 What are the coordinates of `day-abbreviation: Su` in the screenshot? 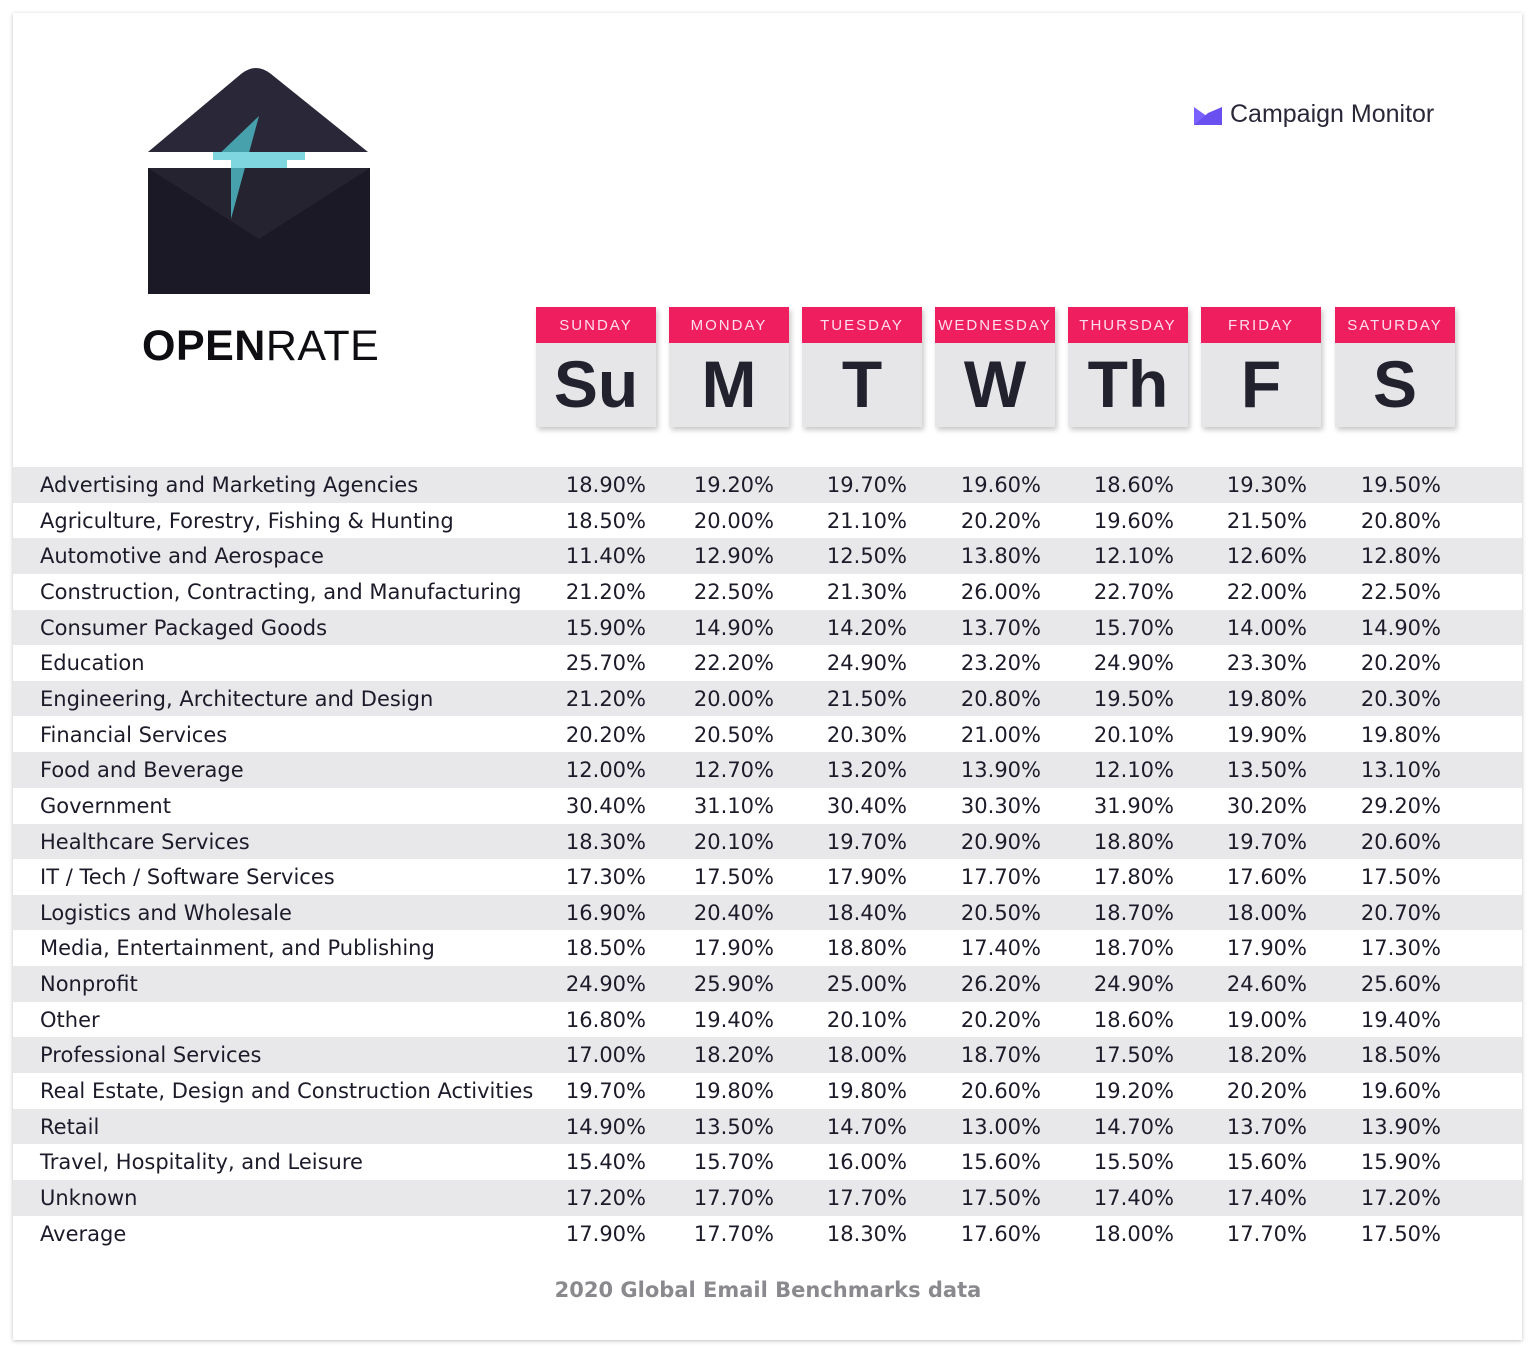 It's located at (596, 384).